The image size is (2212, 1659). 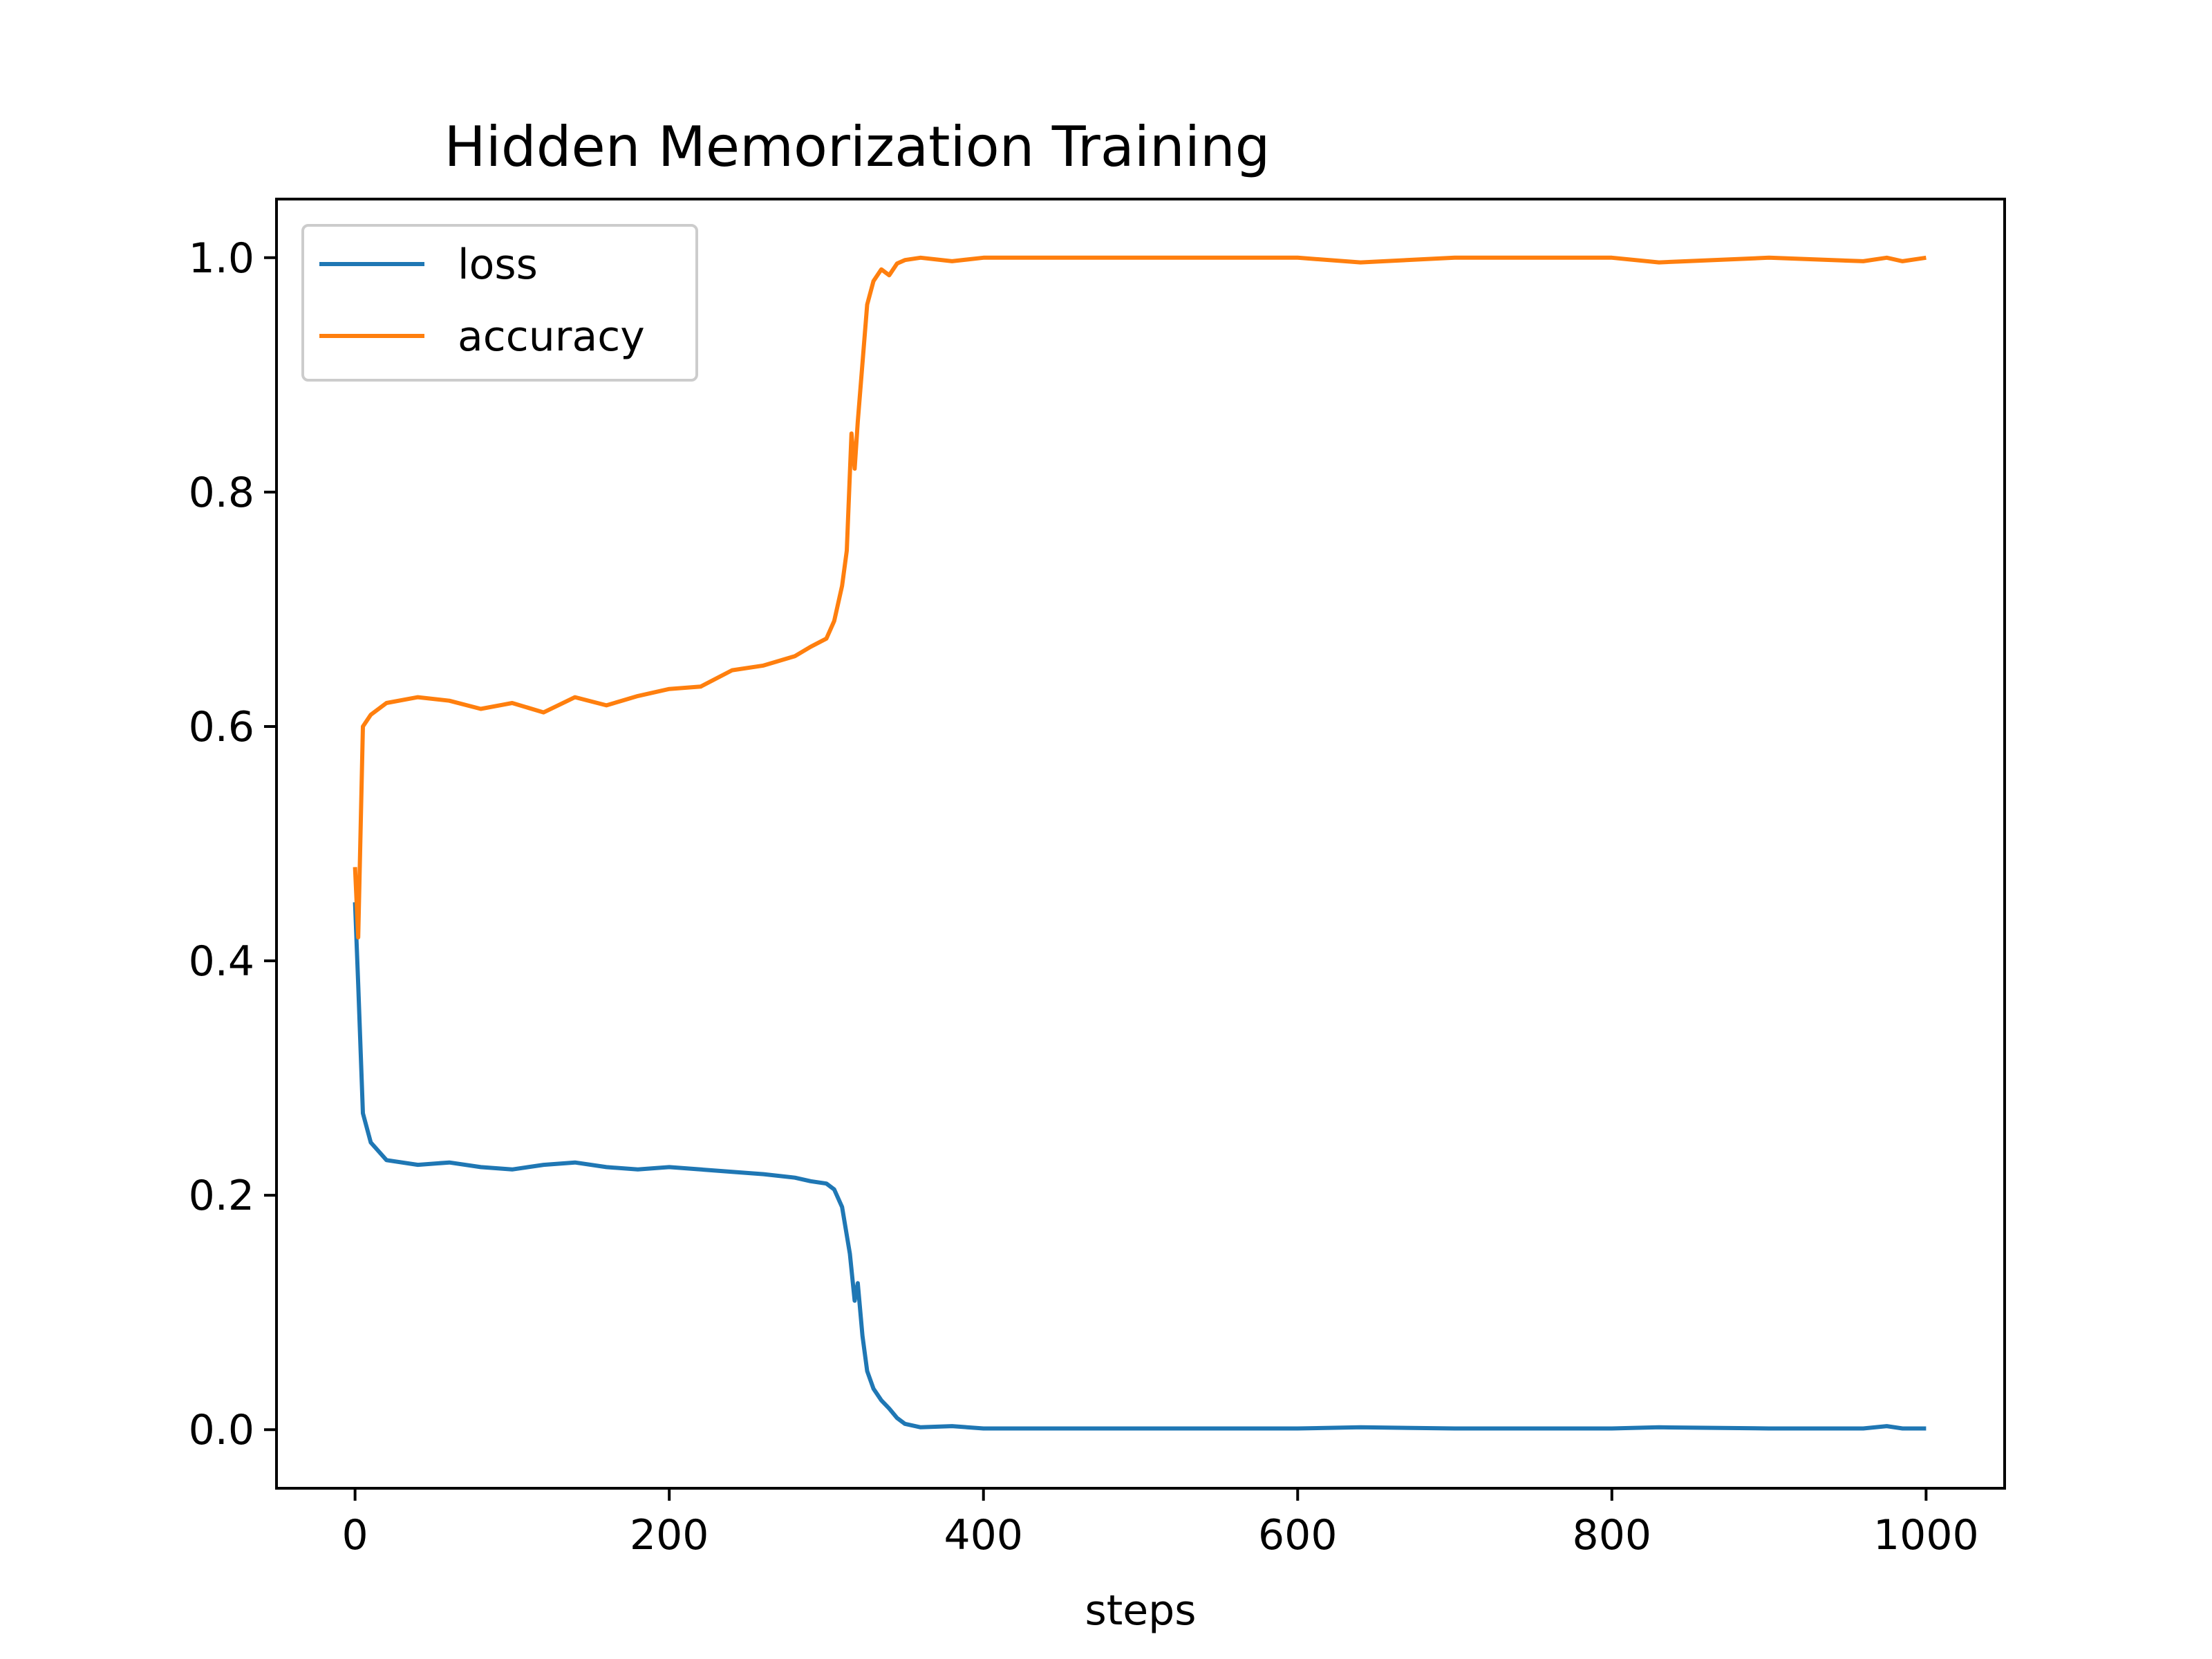 What do you see at coordinates (983, 1535) in the screenshot?
I see `x-tick-label: 400` at bounding box center [983, 1535].